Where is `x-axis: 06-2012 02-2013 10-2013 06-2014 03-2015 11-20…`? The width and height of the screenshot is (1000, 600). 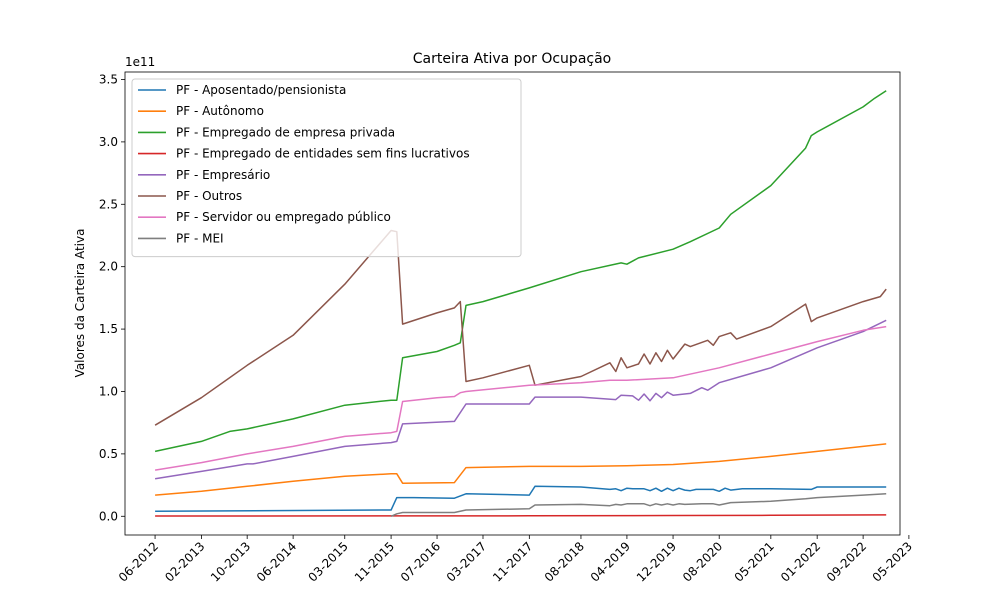 x-axis: 06-2012 02-2013 10-2013 06-2014 03-2015 11-20… is located at coordinates (515, 560).